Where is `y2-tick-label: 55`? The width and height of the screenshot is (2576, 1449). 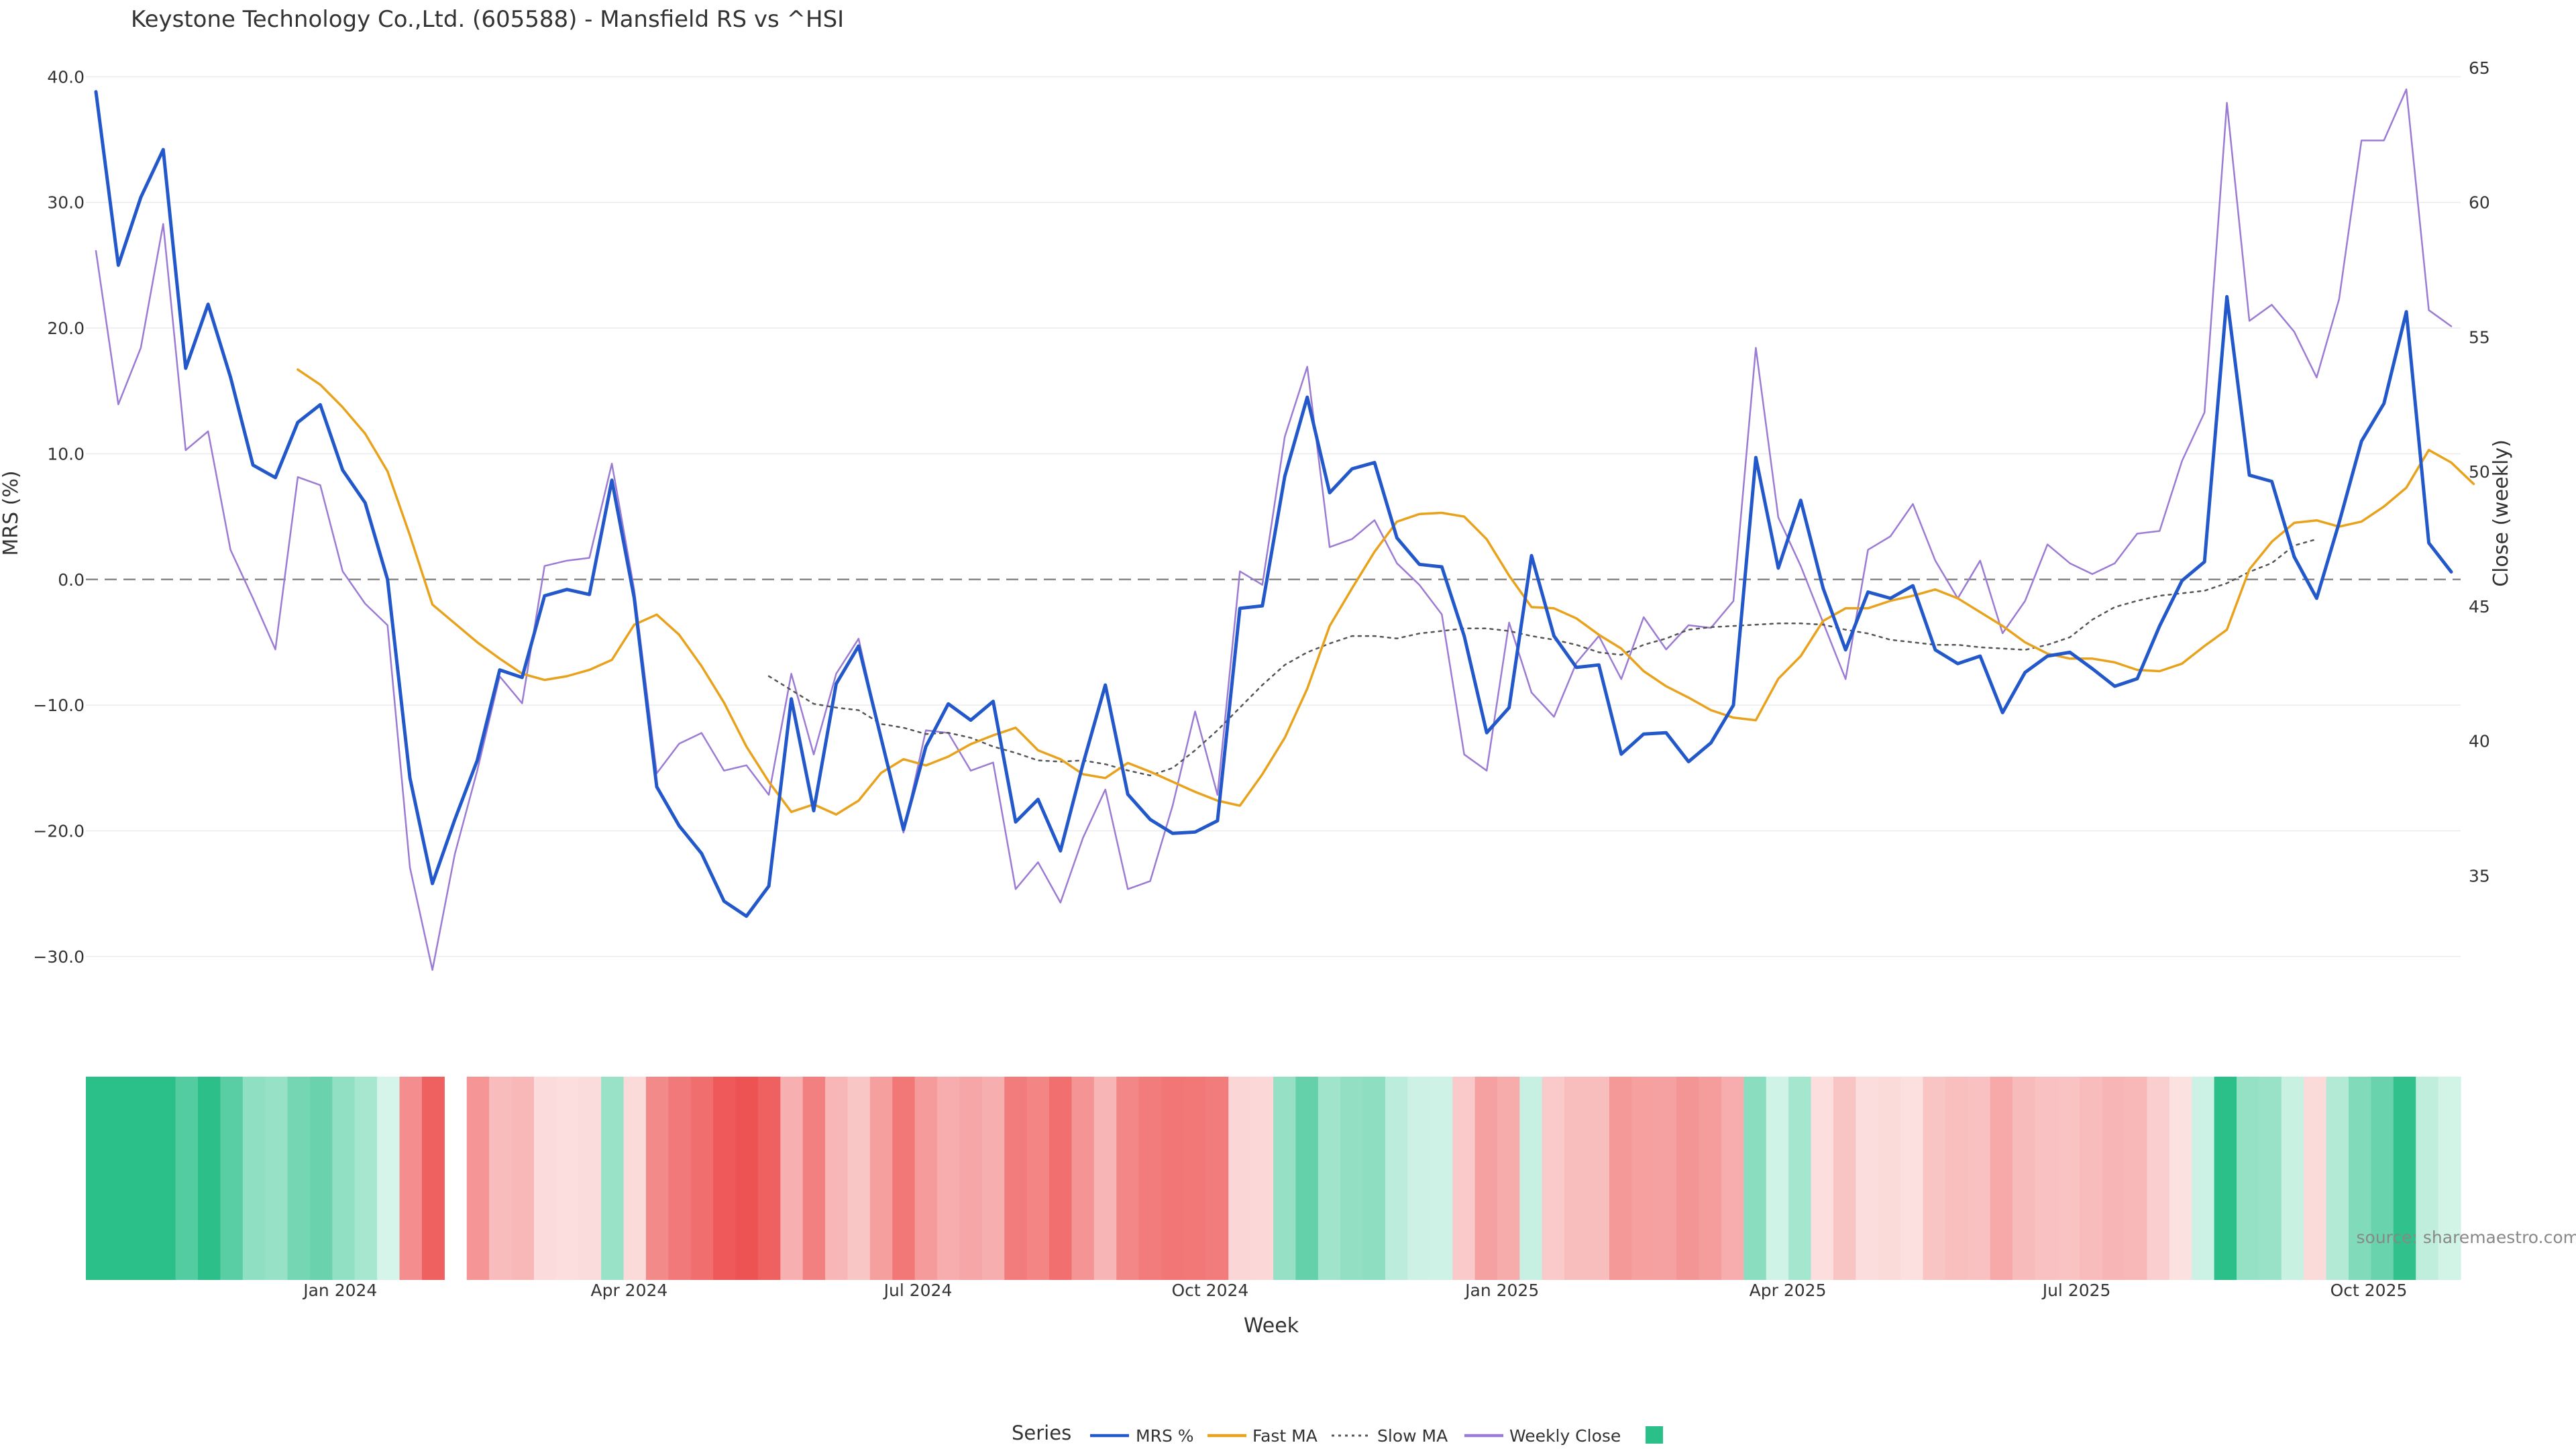 y2-tick-label: 55 is located at coordinates (2479, 337).